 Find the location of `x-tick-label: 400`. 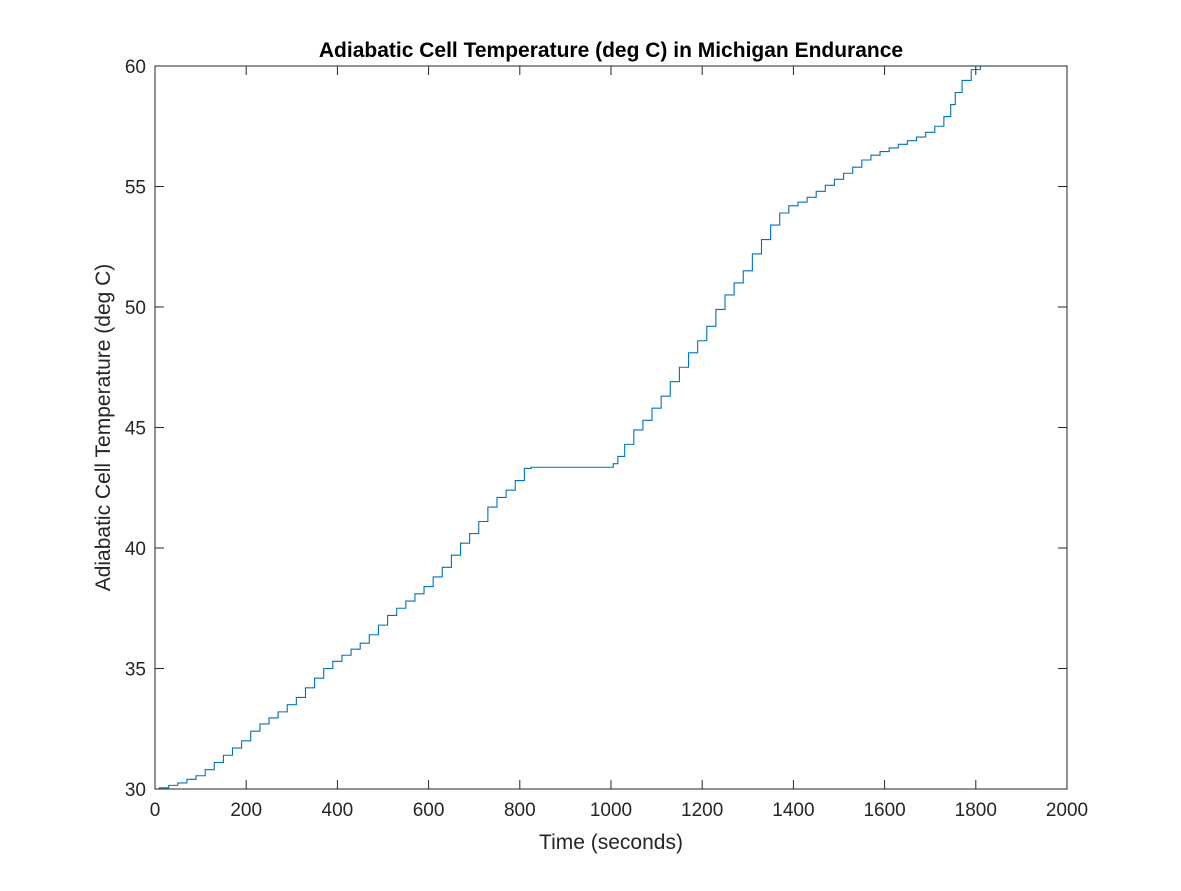

x-tick-label: 400 is located at coordinates (338, 810).